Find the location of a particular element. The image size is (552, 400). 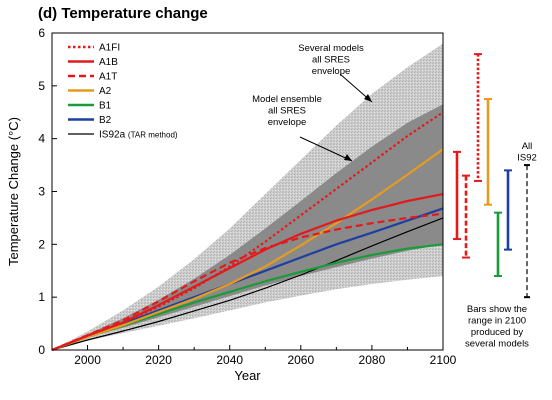

chart-title: (d) Temperature change is located at coordinates (123, 13).